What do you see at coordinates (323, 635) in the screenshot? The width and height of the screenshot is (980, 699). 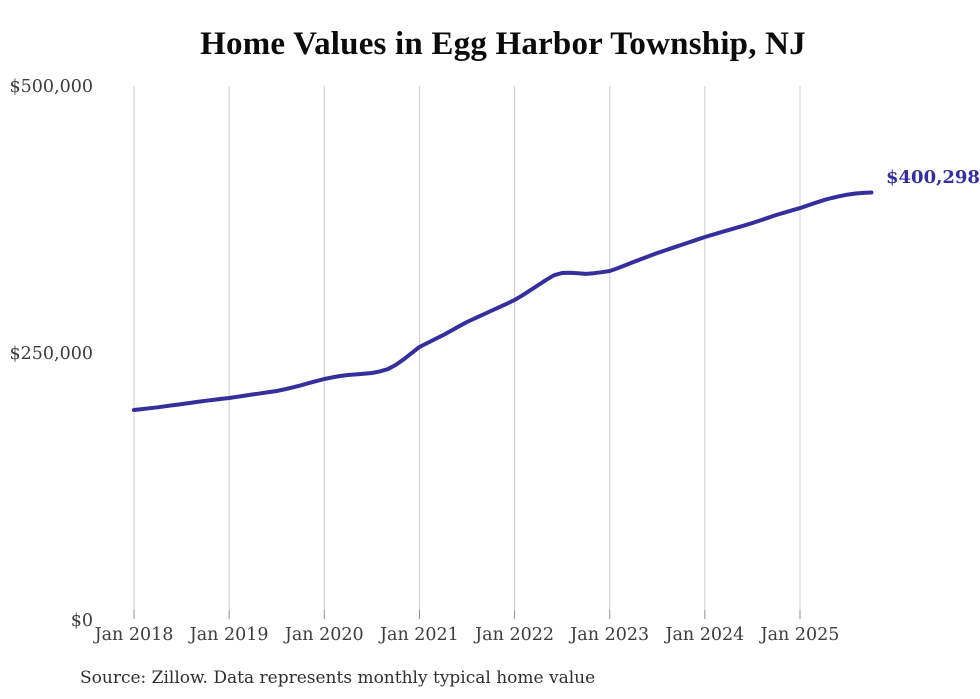 I see `x-axis-tick-label: Jan 2020` at bounding box center [323, 635].